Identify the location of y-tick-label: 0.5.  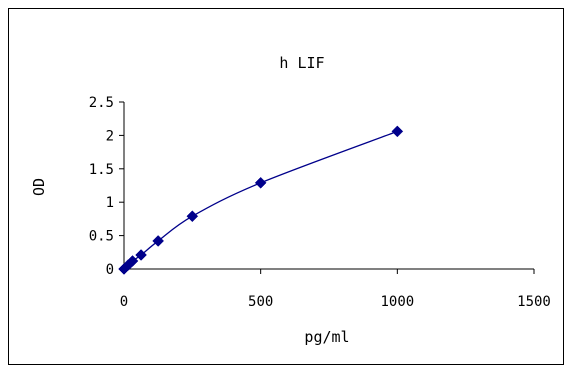
(101, 237).